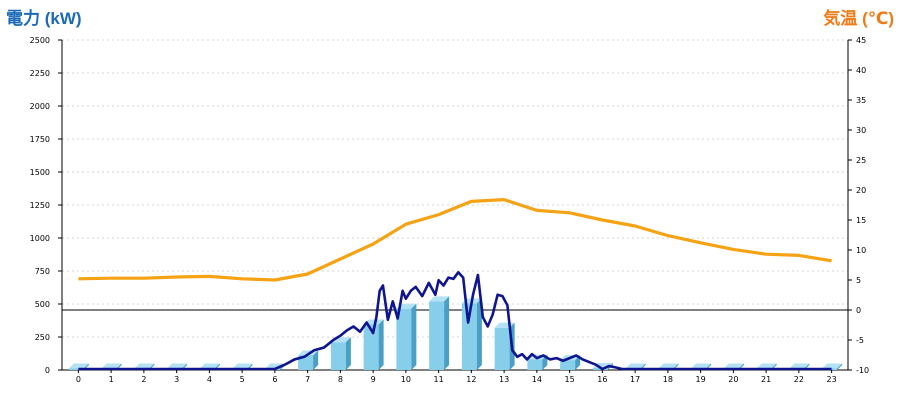 The width and height of the screenshot is (900, 400). Describe the element at coordinates (668, 379) in the screenshot. I see `x-tick-label: 18` at that location.